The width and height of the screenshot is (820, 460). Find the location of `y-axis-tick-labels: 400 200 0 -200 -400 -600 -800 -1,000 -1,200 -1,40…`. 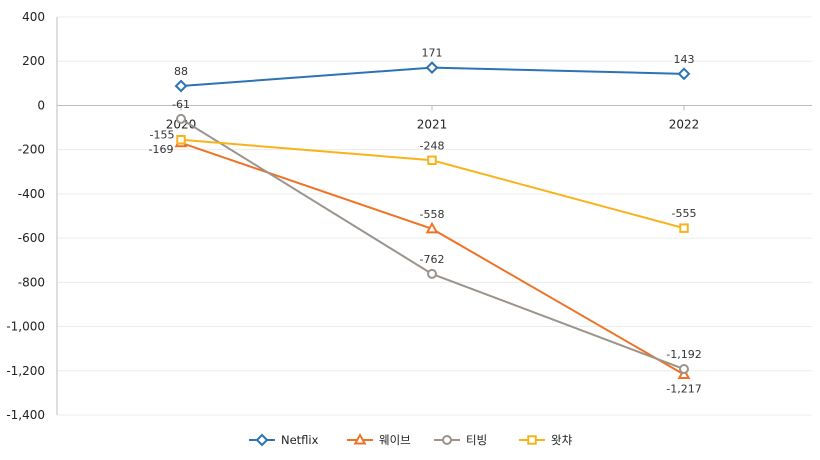

y-axis-tick-labels: 400 200 0 -200 -400 -600 -800 -1,000 -1,200 -1,40… is located at coordinates (25, 216).